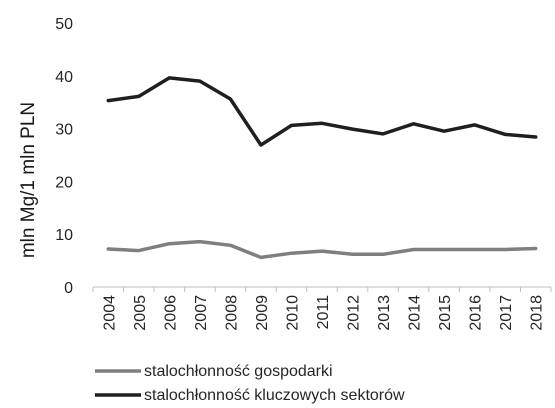  What do you see at coordinates (354, 313) in the screenshot?
I see `x-tick-label: 2012` at bounding box center [354, 313].